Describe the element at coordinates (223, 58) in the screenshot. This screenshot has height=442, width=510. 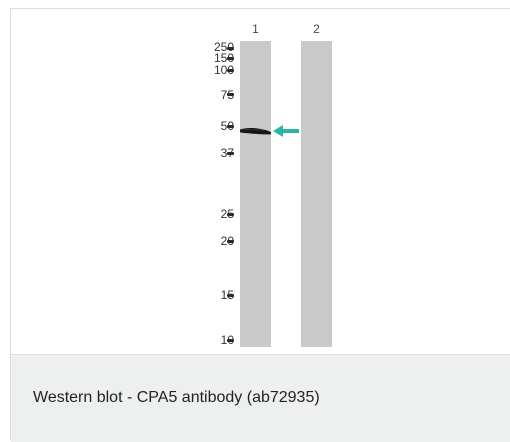
I see `marker-label-150: 150` at that location.